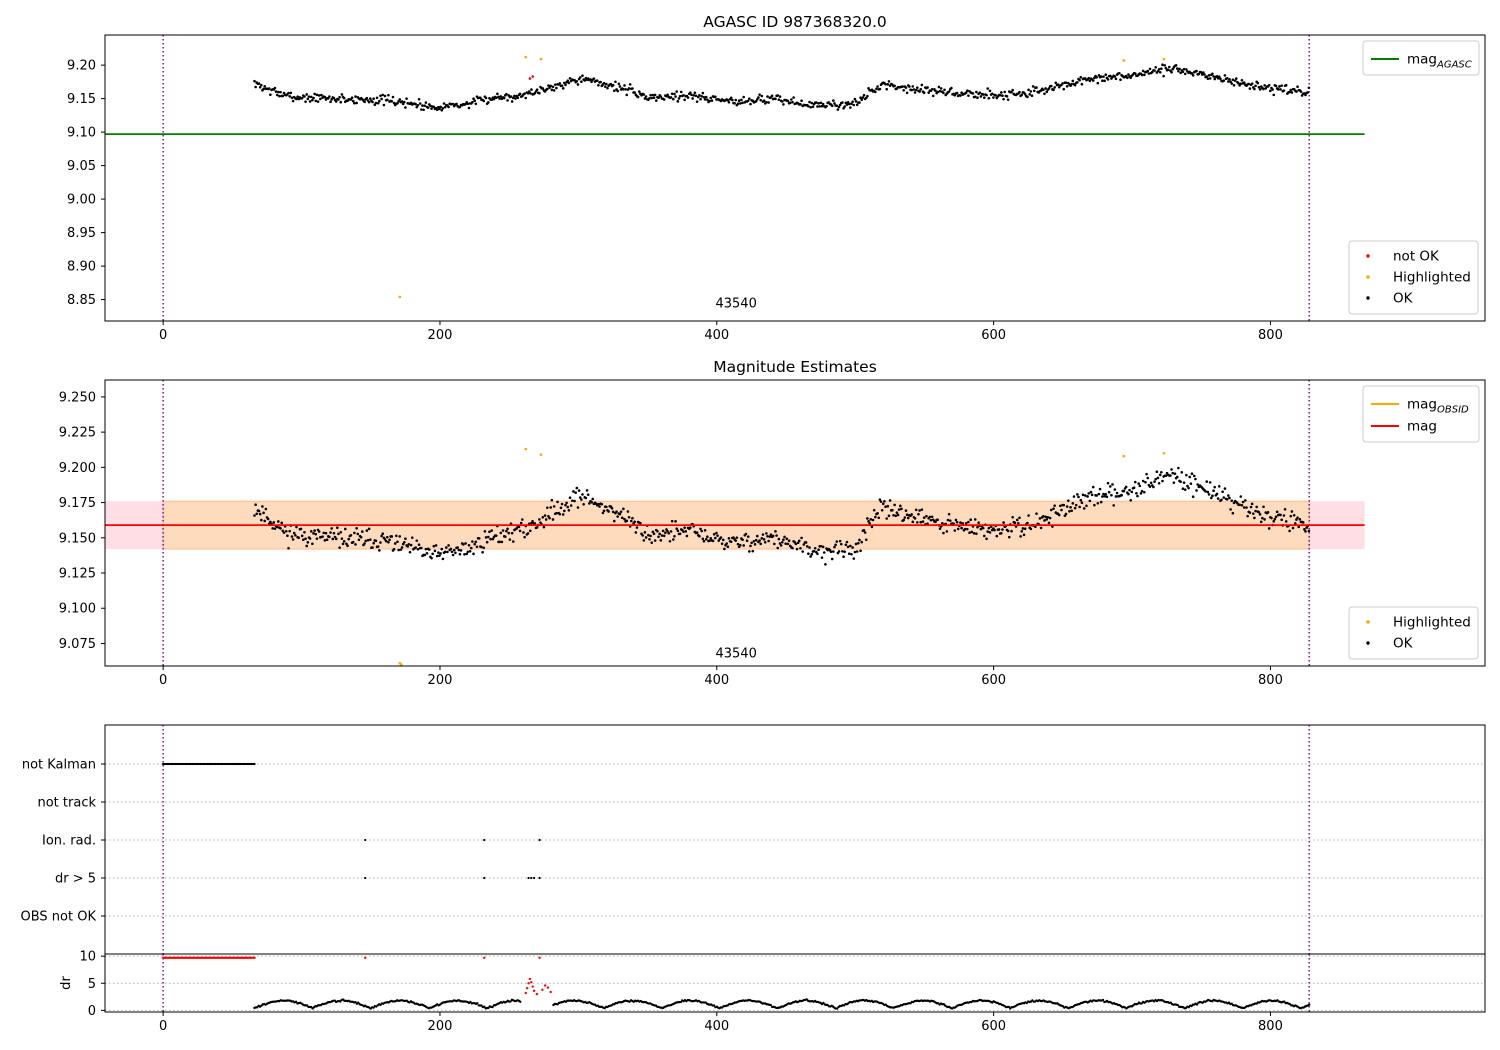 The height and width of the screenshot is (1050, 1500). Describe the element at coordinates (1422, 427) in the screenshot. I see `legend-line-label: mag` at that location.